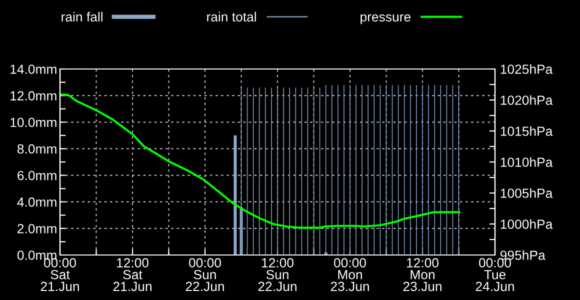  Describe the element at coordinates (37, 229) in the screenshot. I see `y-tick-label: 2.0mm` at that location.